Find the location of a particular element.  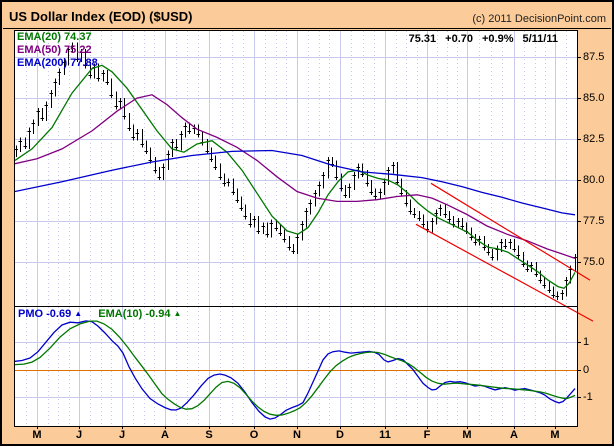

y-axis-label-price: 85.0 is located at coordinates (594, 98).